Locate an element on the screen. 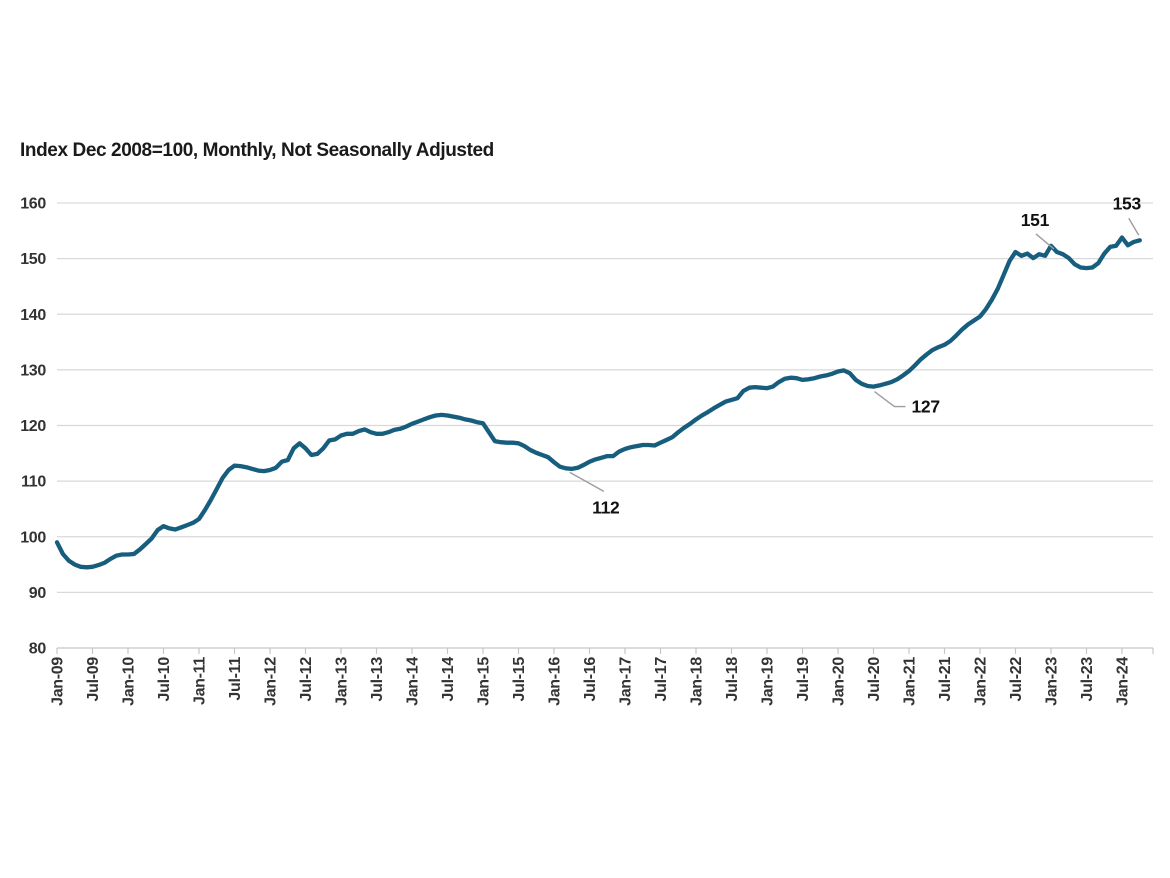  x-axis-tick-label: Jul-09 is located at coordinates (93, 679).